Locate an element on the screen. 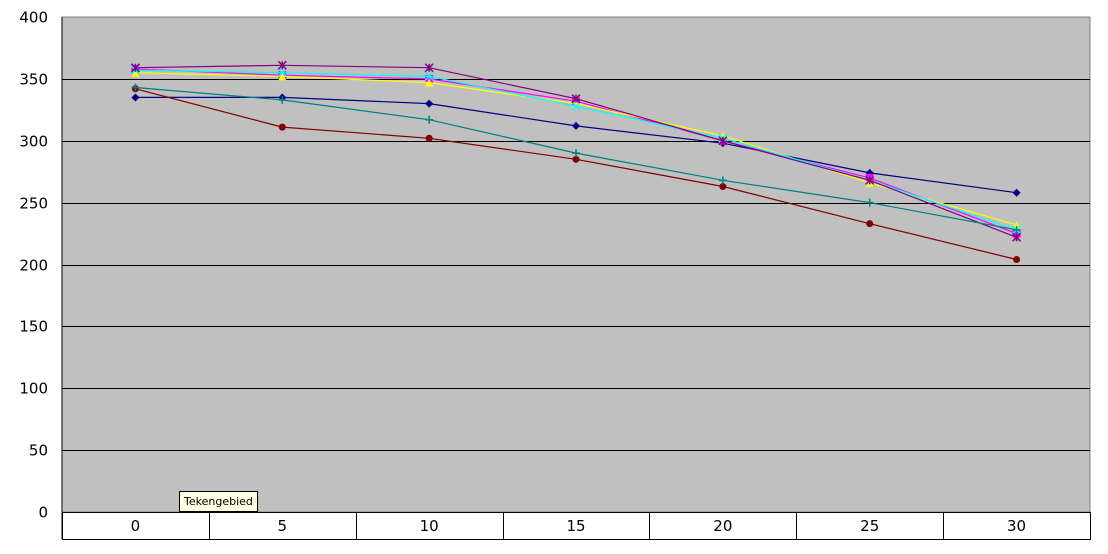 The width and height of the screenshot is (1108, 554). y-tick-label: 100 is located at coordinates (33, 389).